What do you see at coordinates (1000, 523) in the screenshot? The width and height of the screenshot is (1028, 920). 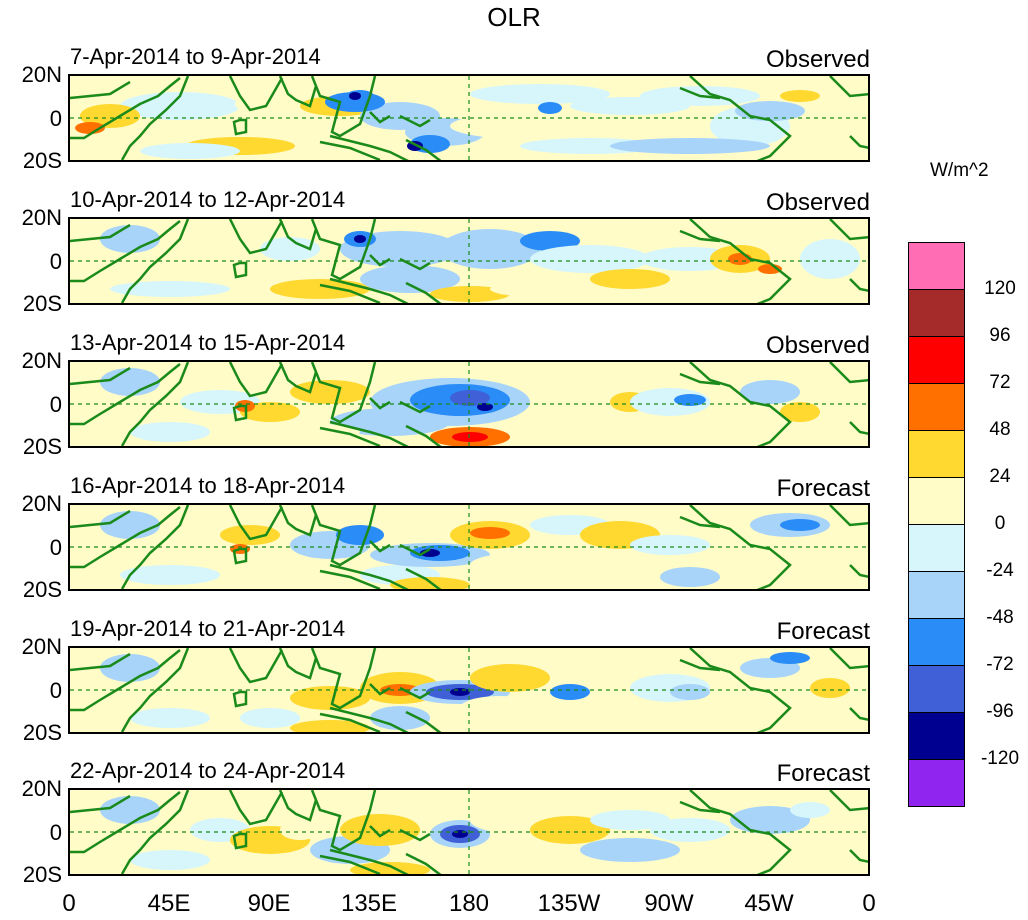 I see `colorbar-level-label: 0` at bounding box center [1000, 523].